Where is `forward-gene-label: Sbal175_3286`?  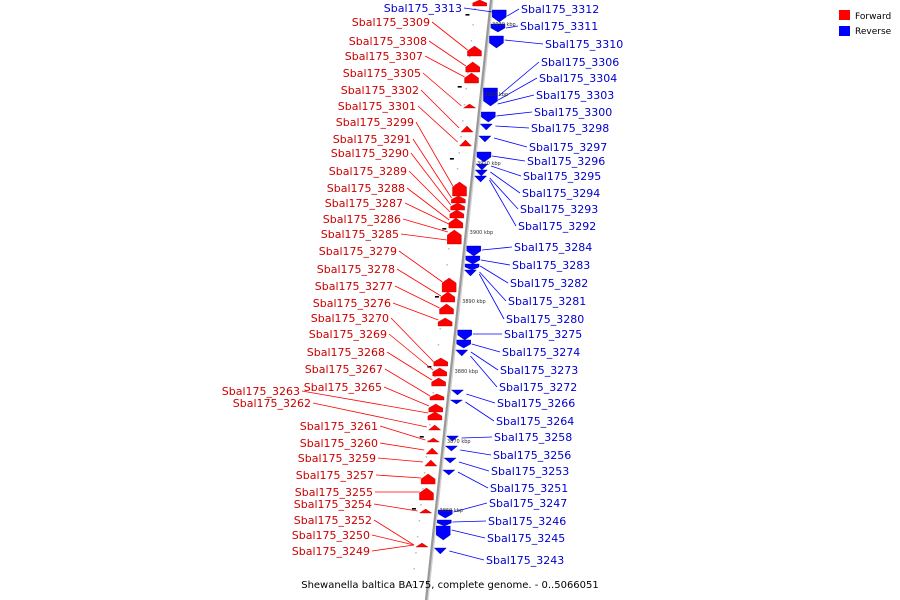 forward-gene-label: Sbal175_3286 is located at coordinates (362, 219).